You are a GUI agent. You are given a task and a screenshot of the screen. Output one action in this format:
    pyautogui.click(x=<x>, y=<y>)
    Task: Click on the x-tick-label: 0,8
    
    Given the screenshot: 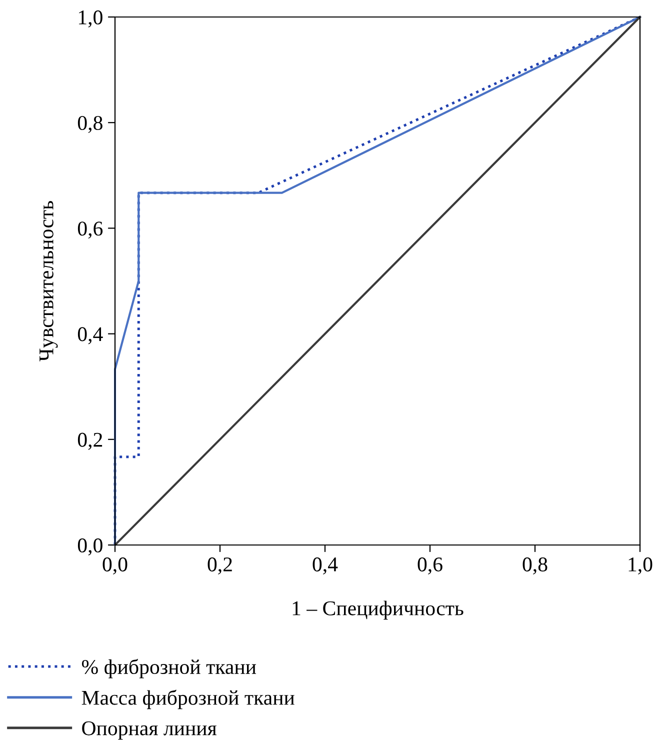 What is the action you would take?
    pyautogui.click(x=535, y=565)
    